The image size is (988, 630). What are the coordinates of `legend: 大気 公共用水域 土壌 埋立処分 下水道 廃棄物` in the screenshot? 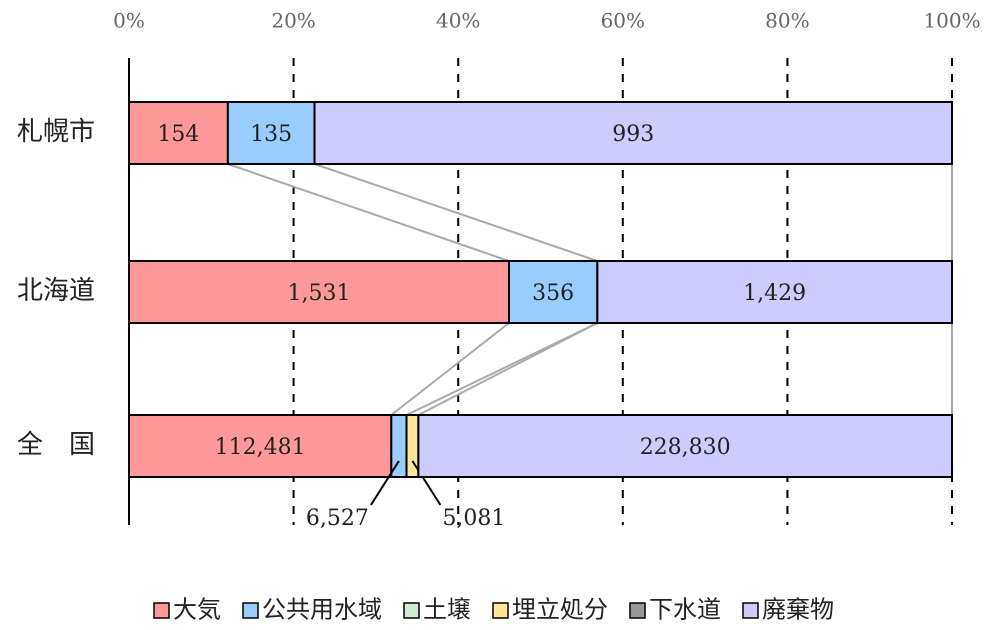 It's located at (493, 610).